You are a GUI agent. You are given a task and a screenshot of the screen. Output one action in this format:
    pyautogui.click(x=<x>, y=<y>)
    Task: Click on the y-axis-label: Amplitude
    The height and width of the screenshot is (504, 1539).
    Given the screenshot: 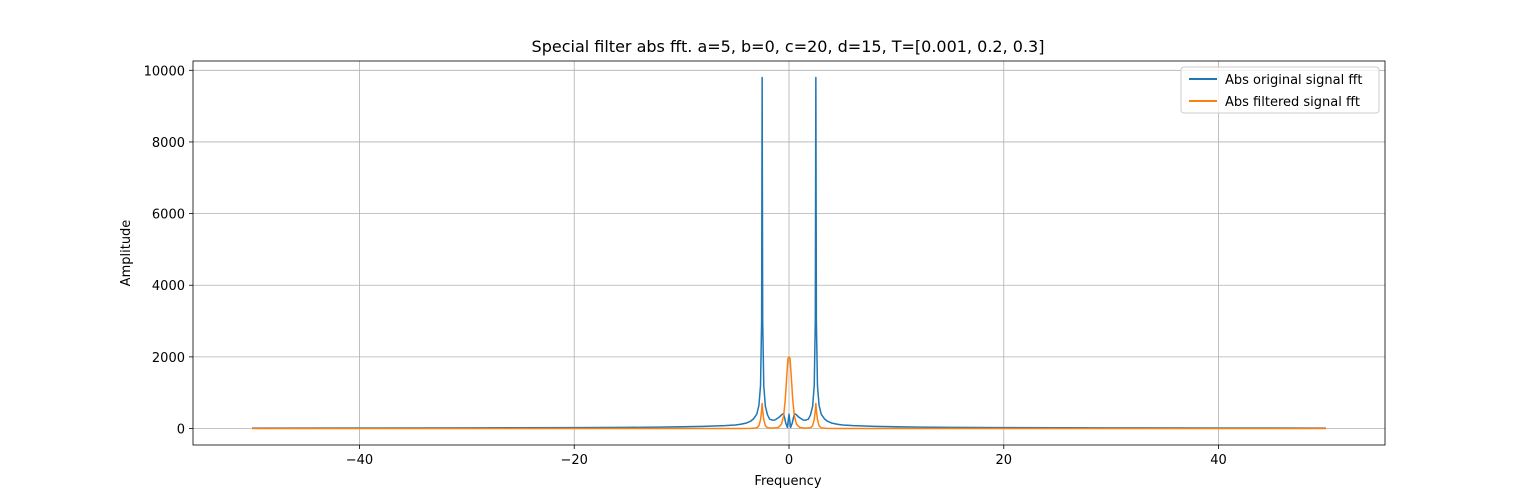 What is the action you would take?
    pyautogui.click(x=126, y=253)
    